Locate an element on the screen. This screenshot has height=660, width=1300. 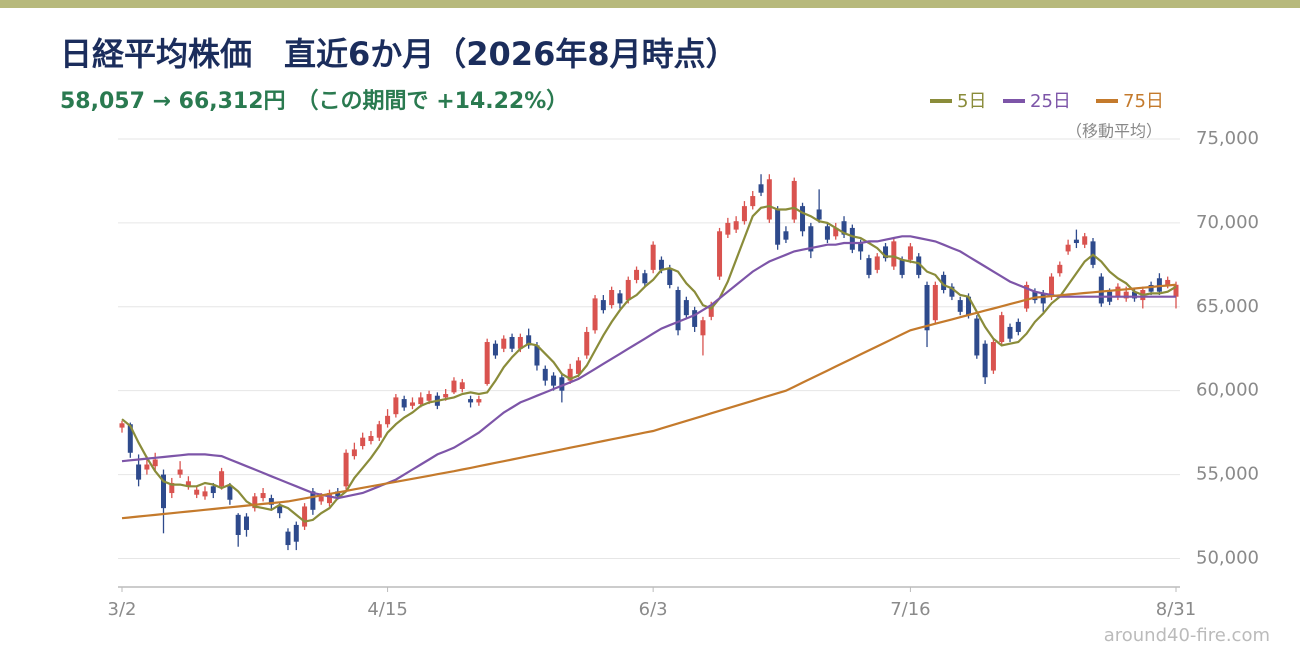
x-tick-label: 4/15 is located at coordinates (387, 609).